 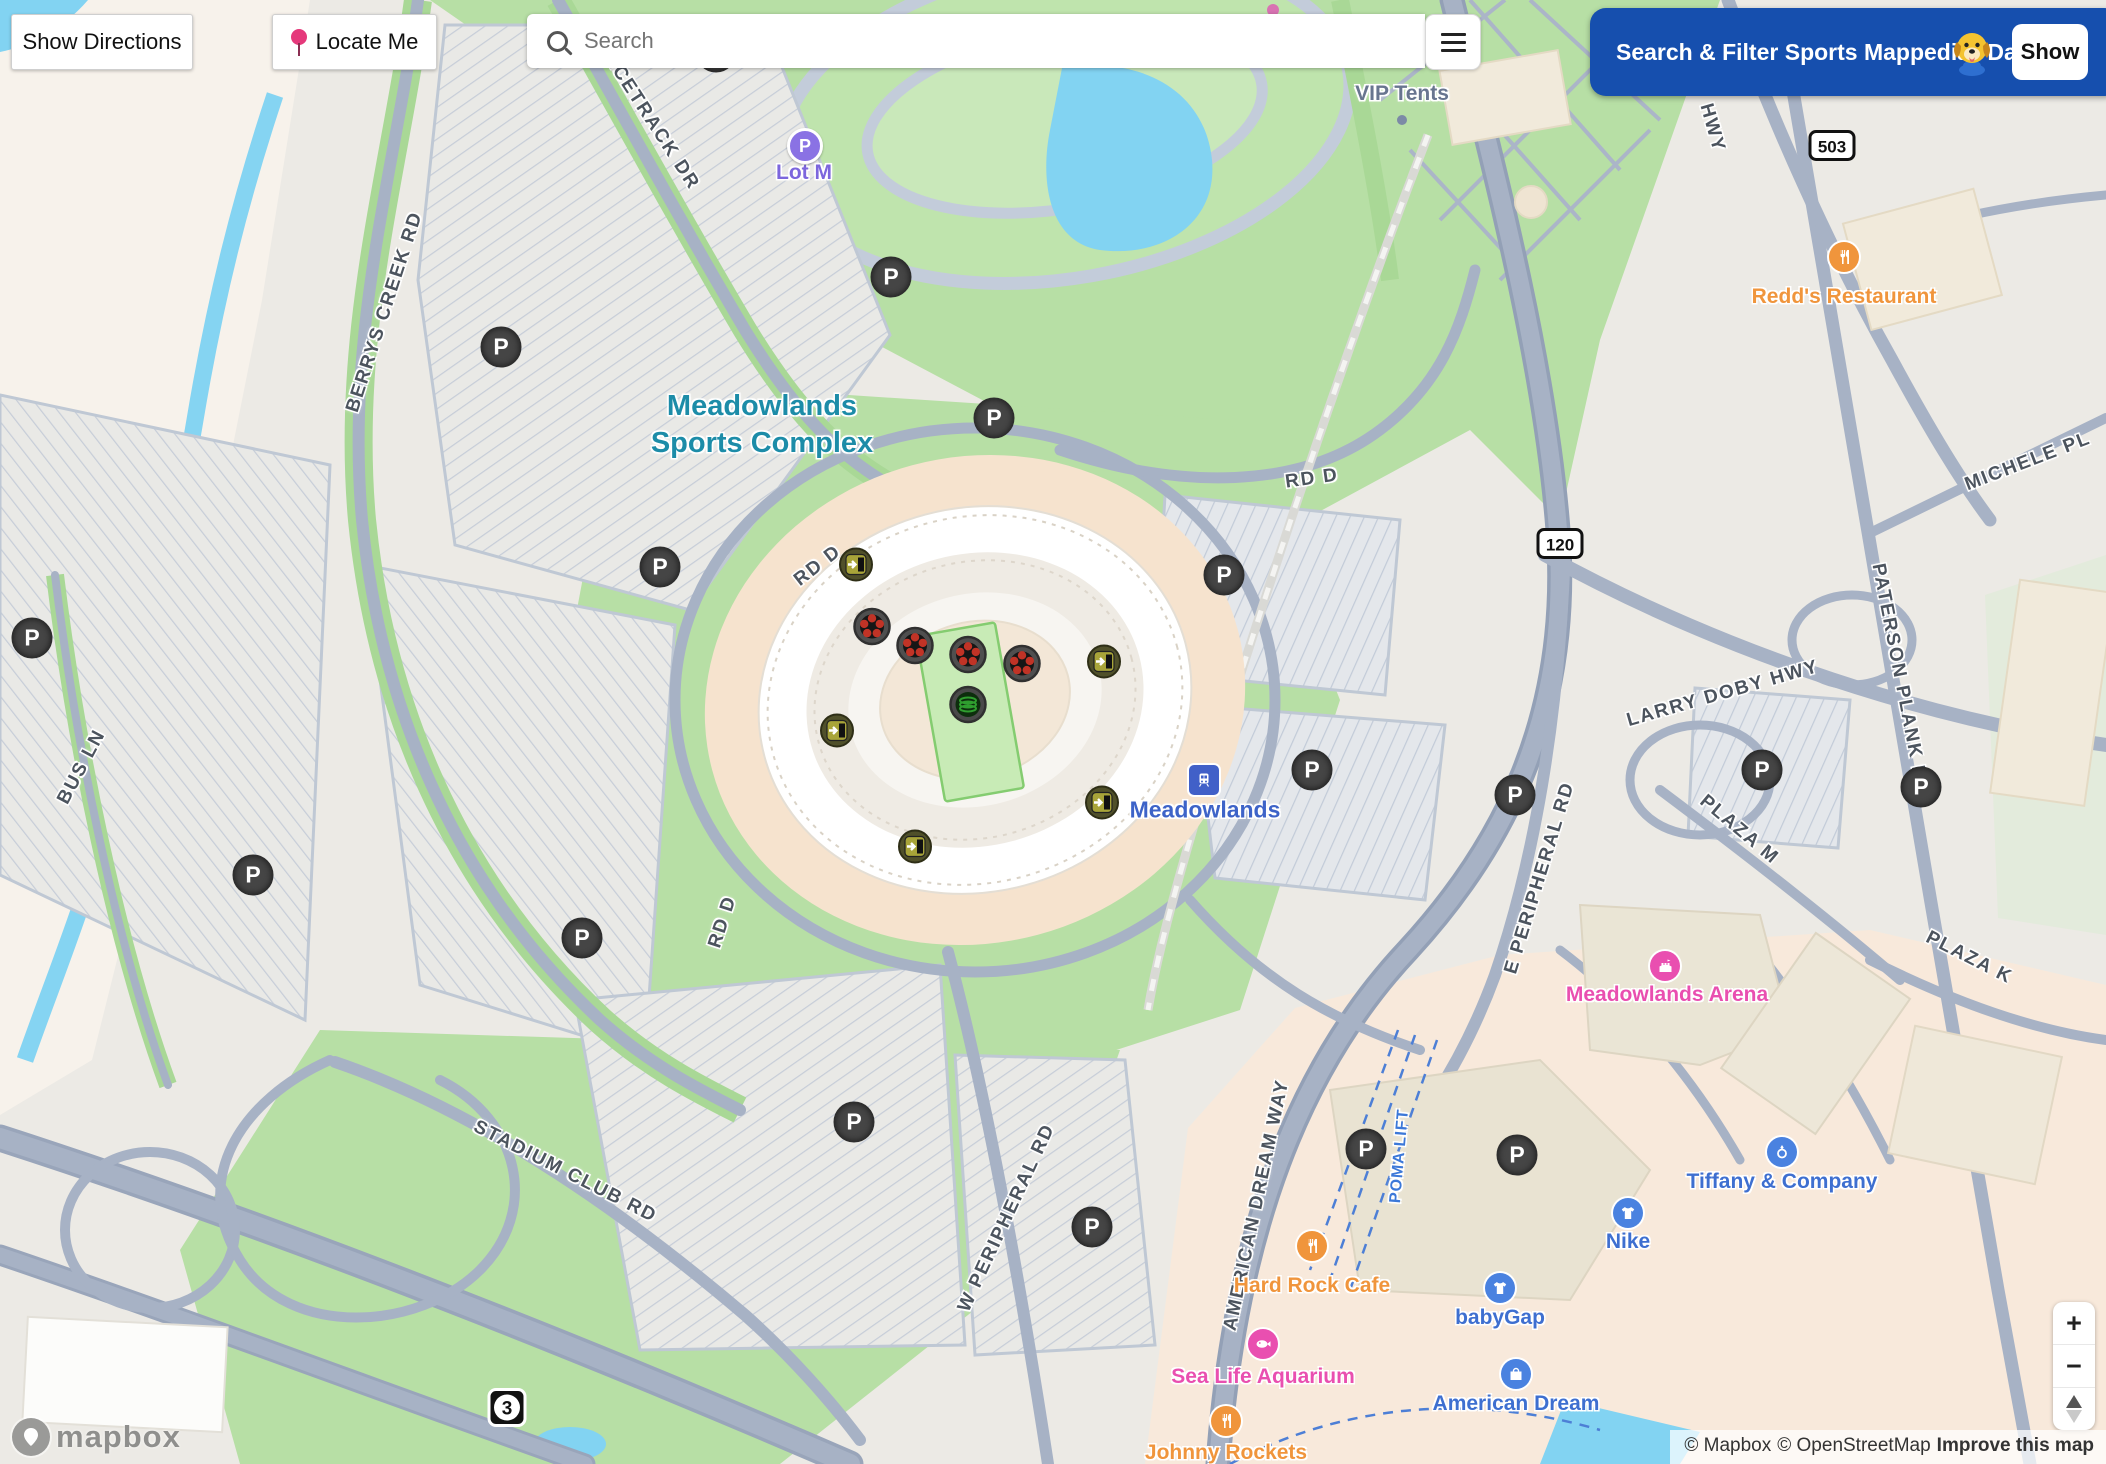 I want to click on poi-icon-meadowlands-arena, so click(x=1665, y=966).